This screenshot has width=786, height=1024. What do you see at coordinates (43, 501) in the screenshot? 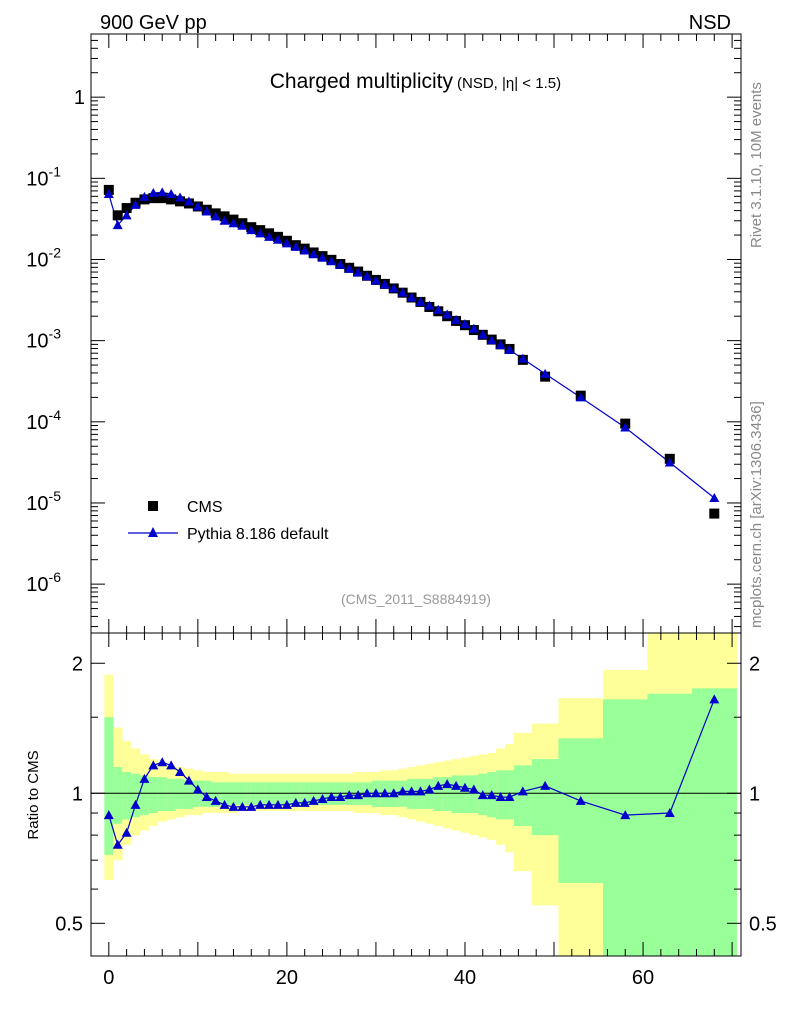
I see `y-tick-label: 10-5` at bounding box center [43, 501].